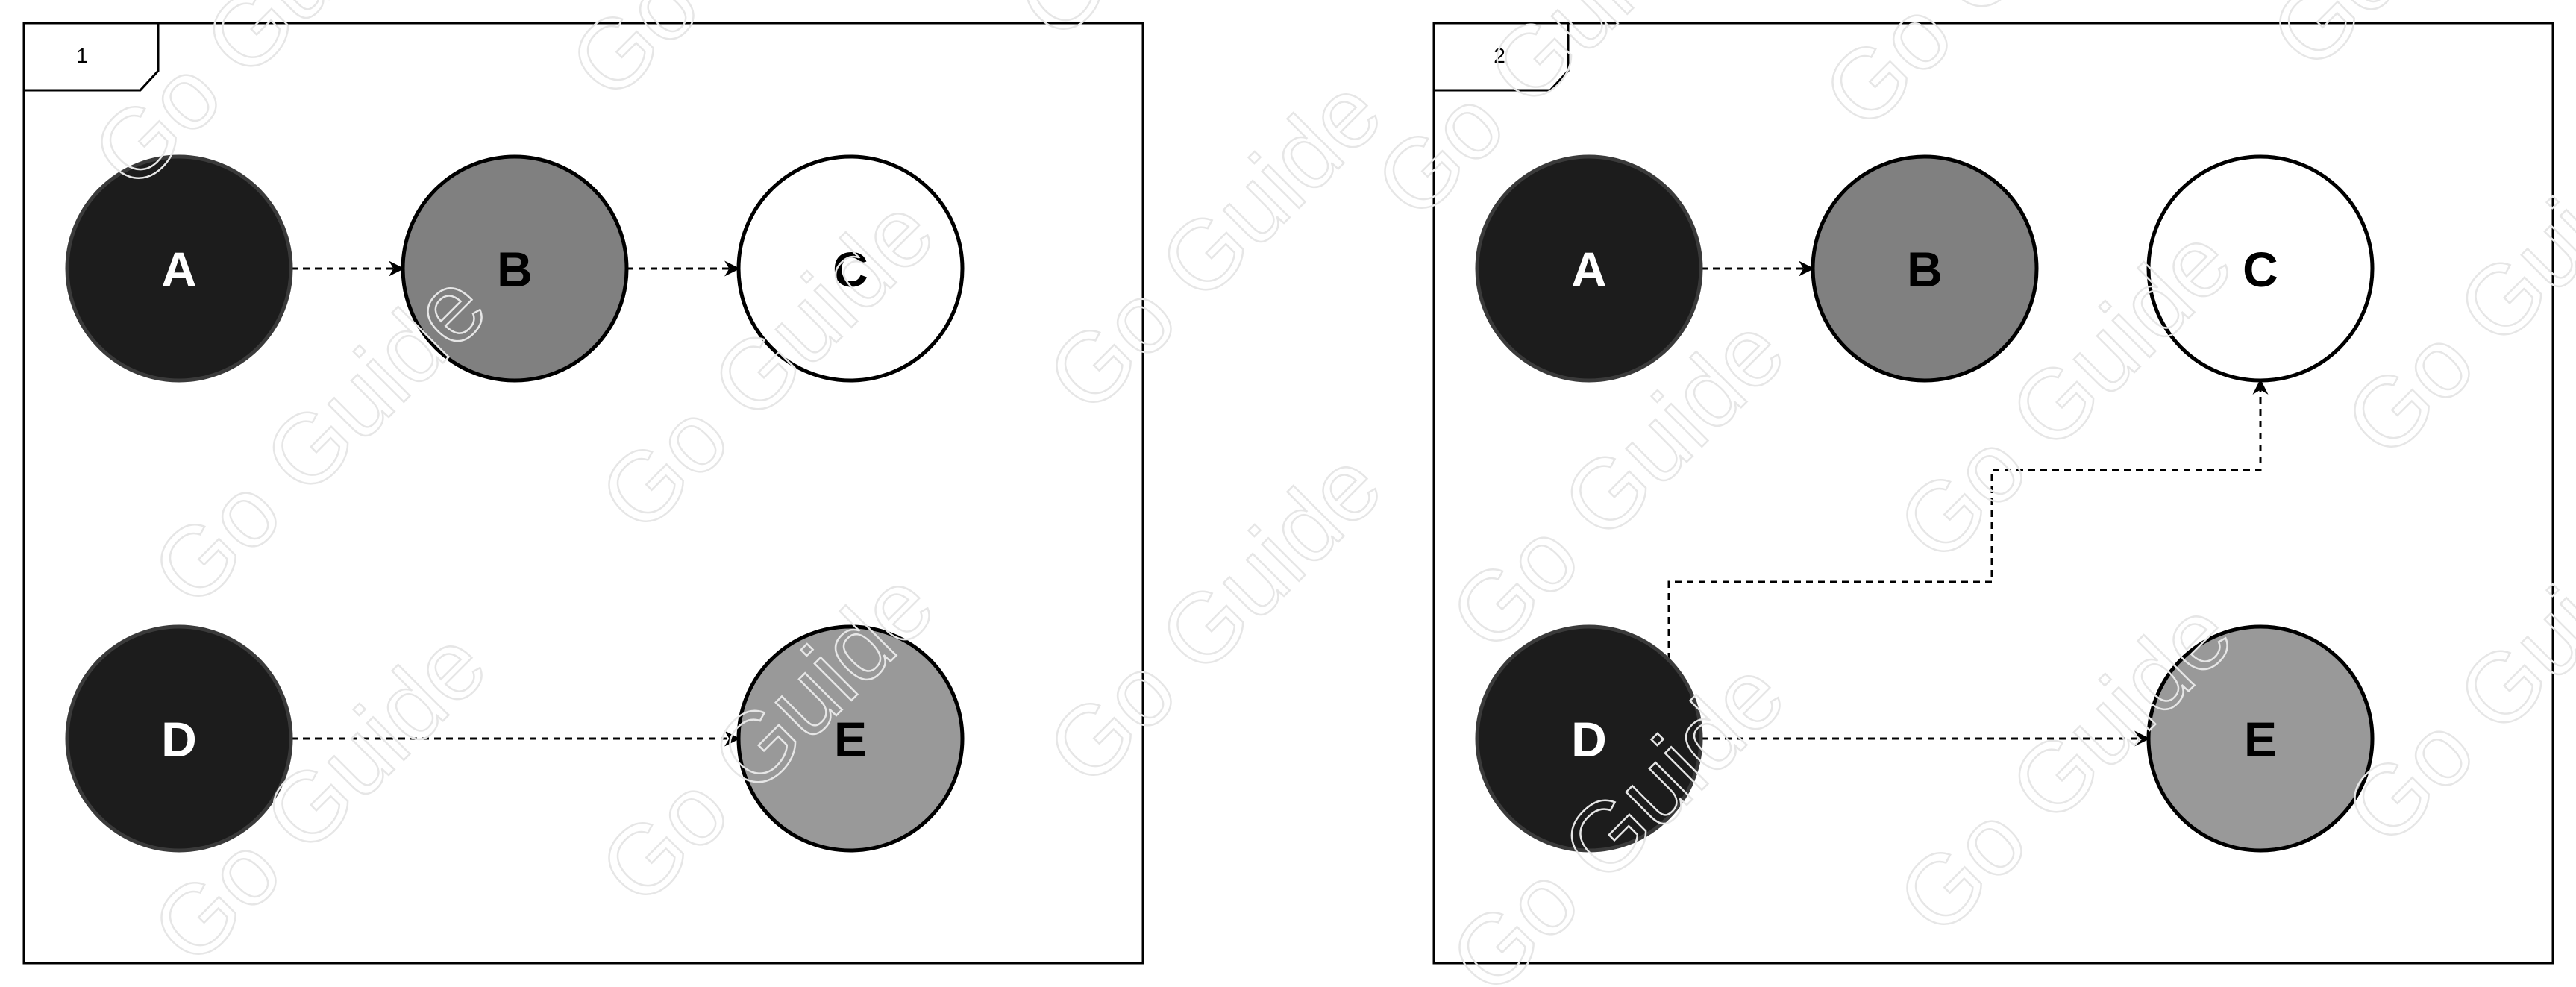 The height and width of the screenshot is (987, 2576). I want to click on edge-d-to-c, so click(1968, 518).